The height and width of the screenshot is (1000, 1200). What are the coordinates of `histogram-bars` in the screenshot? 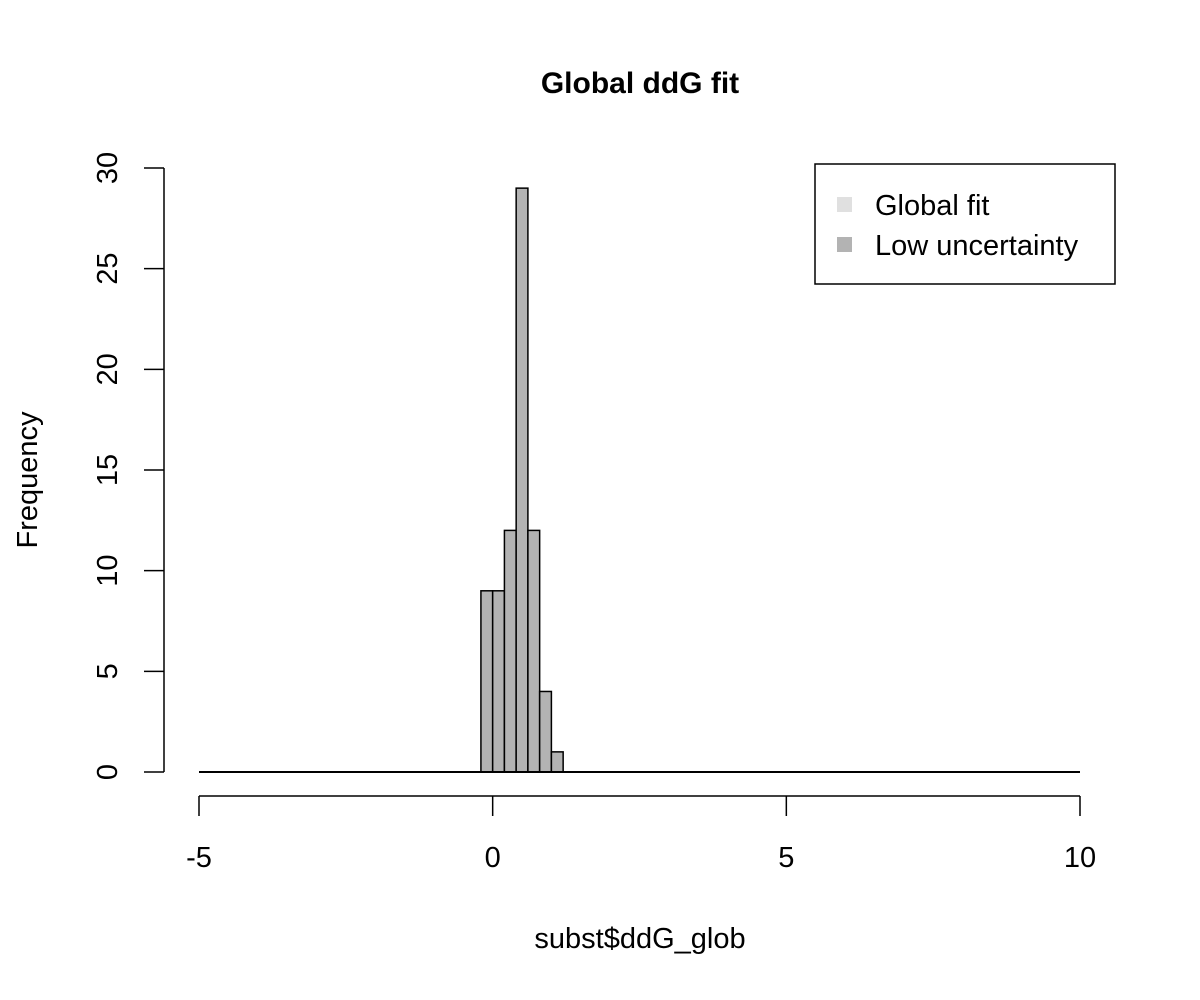 It's located at (522, 480).